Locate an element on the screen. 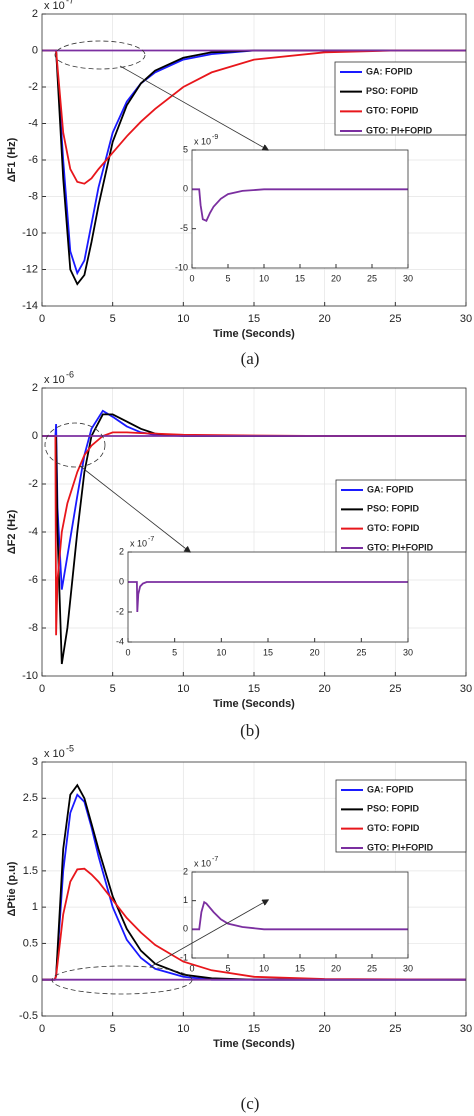  y-tick-label: -0.5 is located at coordinates (28, 1016).